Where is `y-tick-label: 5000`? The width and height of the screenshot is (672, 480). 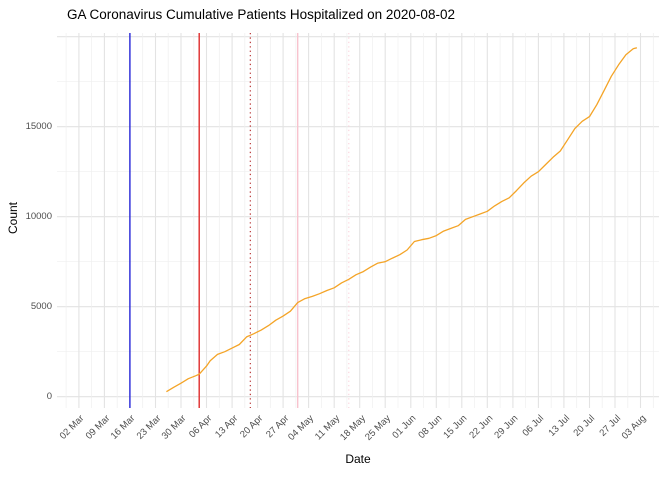 y-tick-label: 5000 is located at coordinates (41, 306).